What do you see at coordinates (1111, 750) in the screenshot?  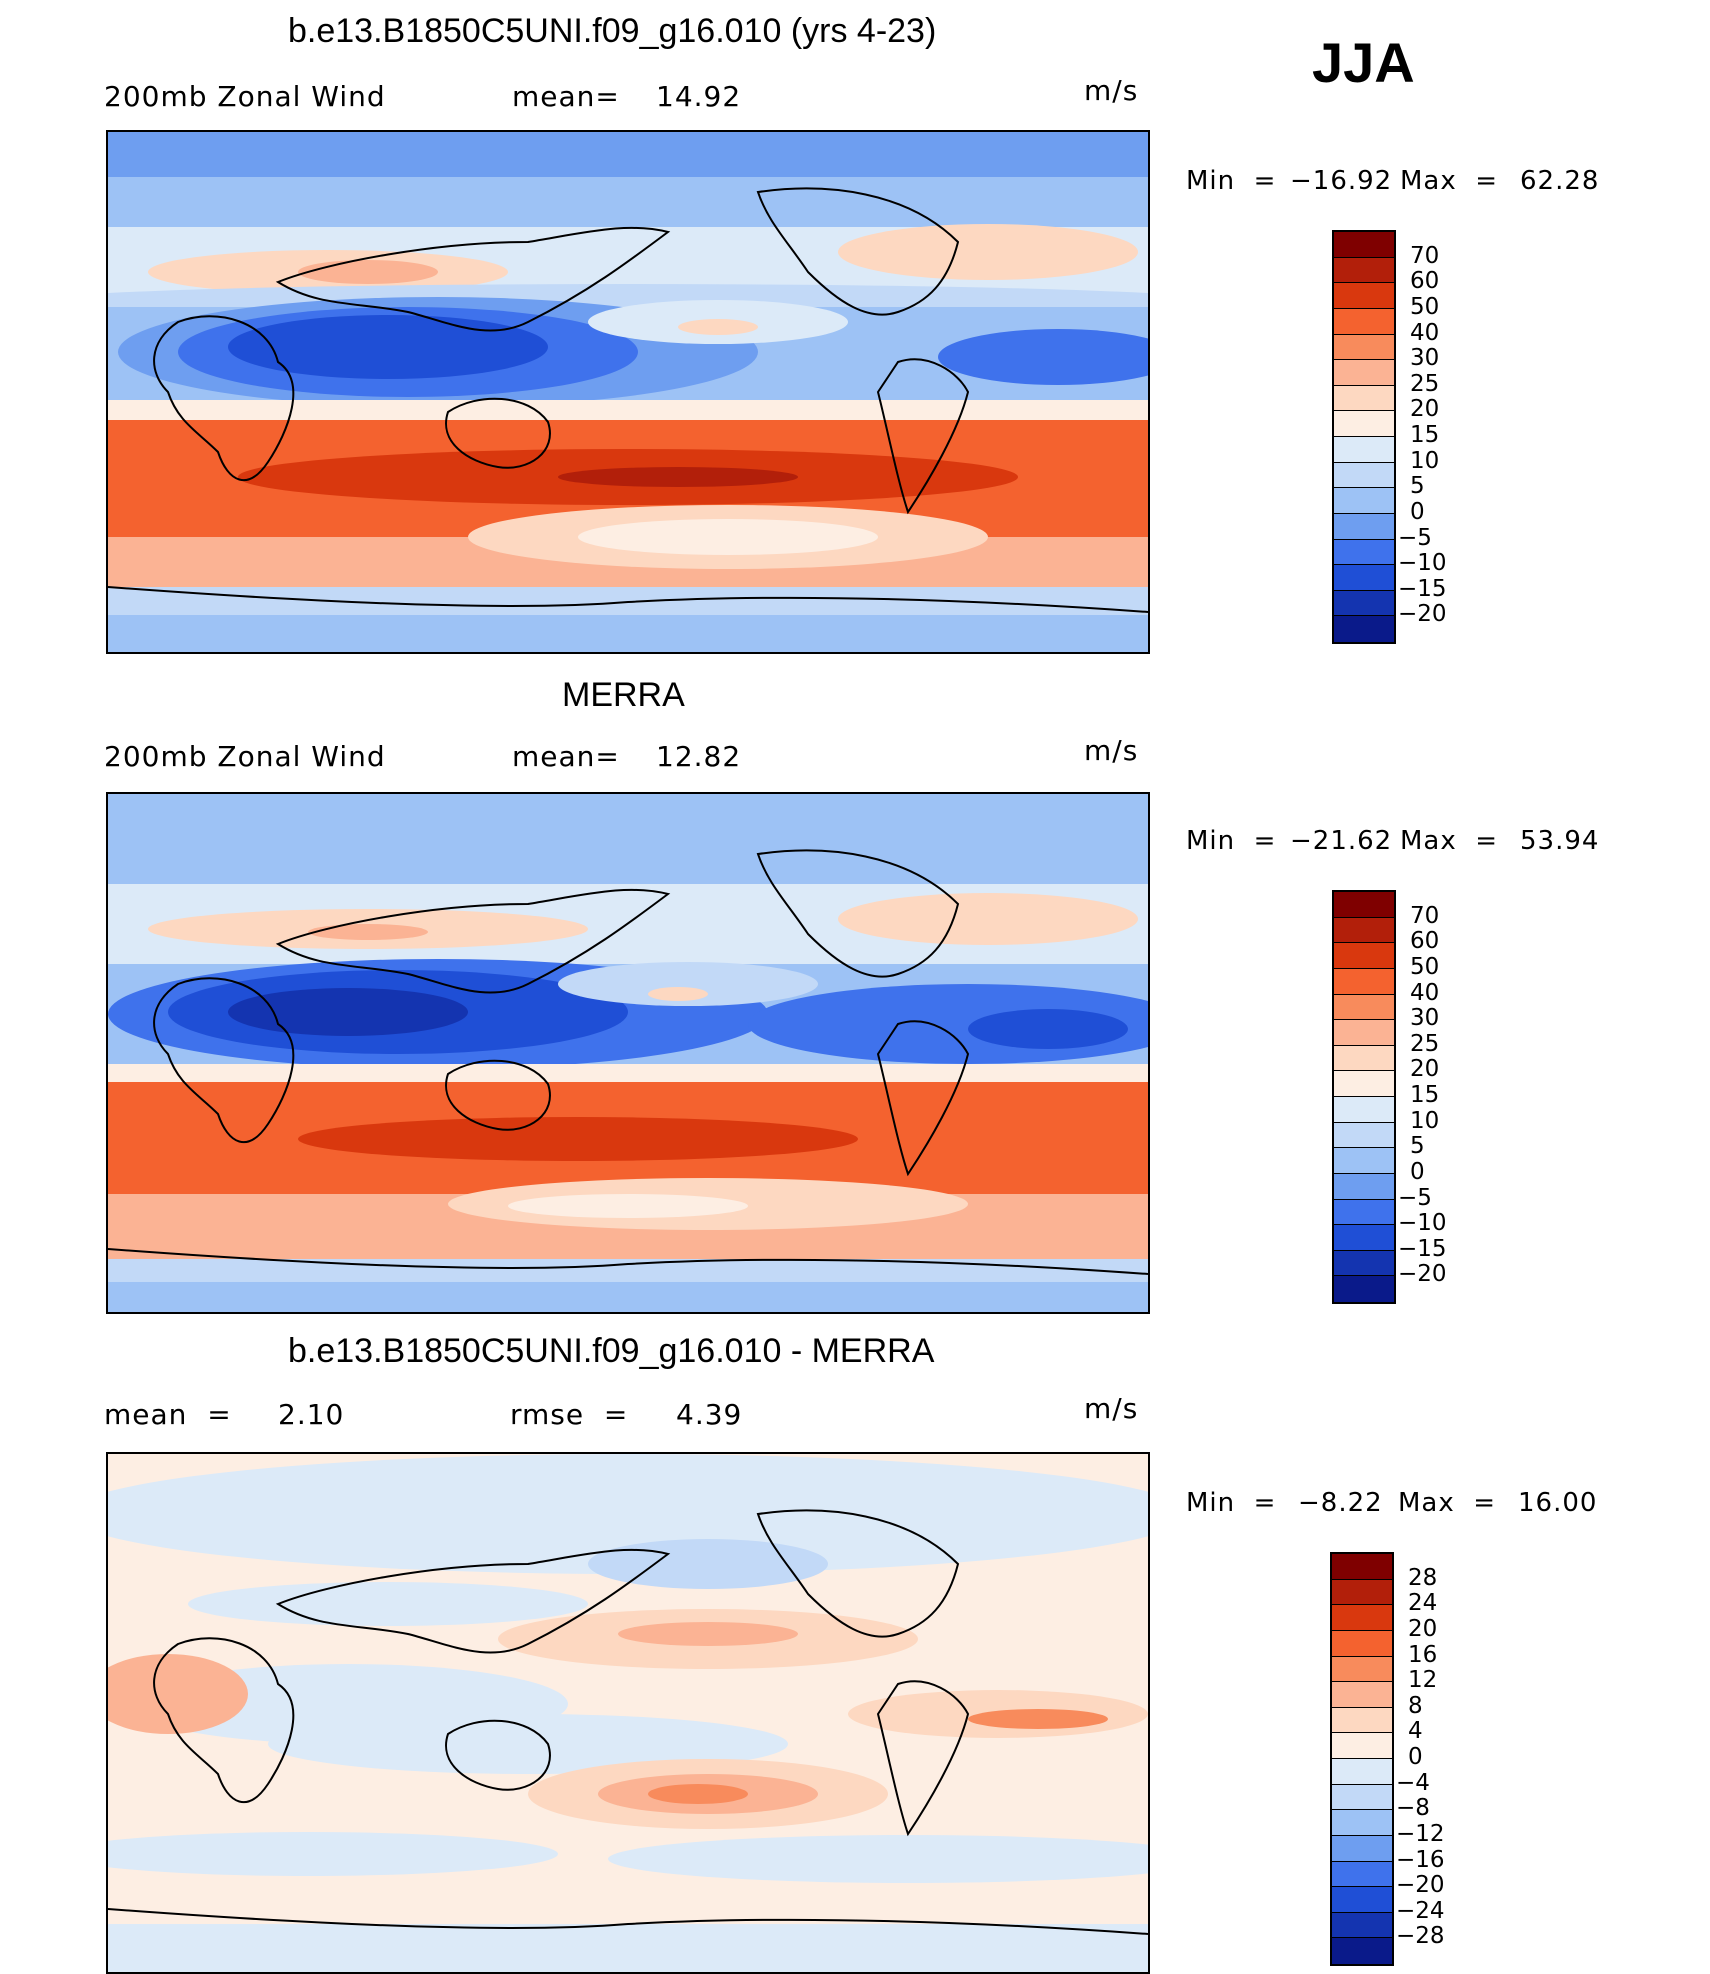 I see `panel2-units: m/s` at bounding box center [1111, 750].